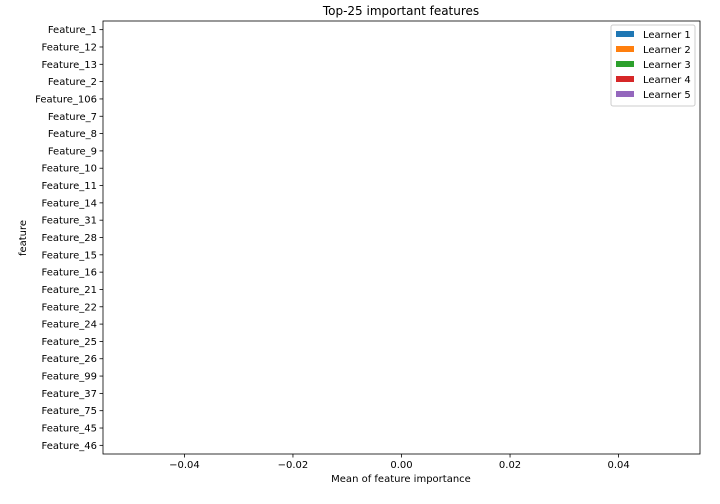 This screenshot has width=720, height=504. What do you see at coordinates (401, 465) in the screenshot?
I see `x-tick-label: 0.00` at bounding box center [401, 465].